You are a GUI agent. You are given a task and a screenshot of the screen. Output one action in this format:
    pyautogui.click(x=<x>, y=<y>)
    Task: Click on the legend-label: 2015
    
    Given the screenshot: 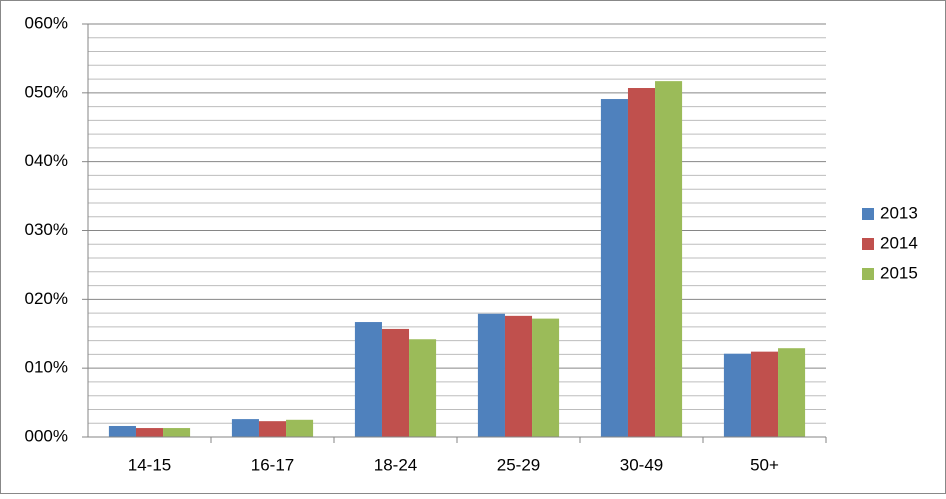 What is the action you would take?
    pyautogui.click(x=899, y=272)
    